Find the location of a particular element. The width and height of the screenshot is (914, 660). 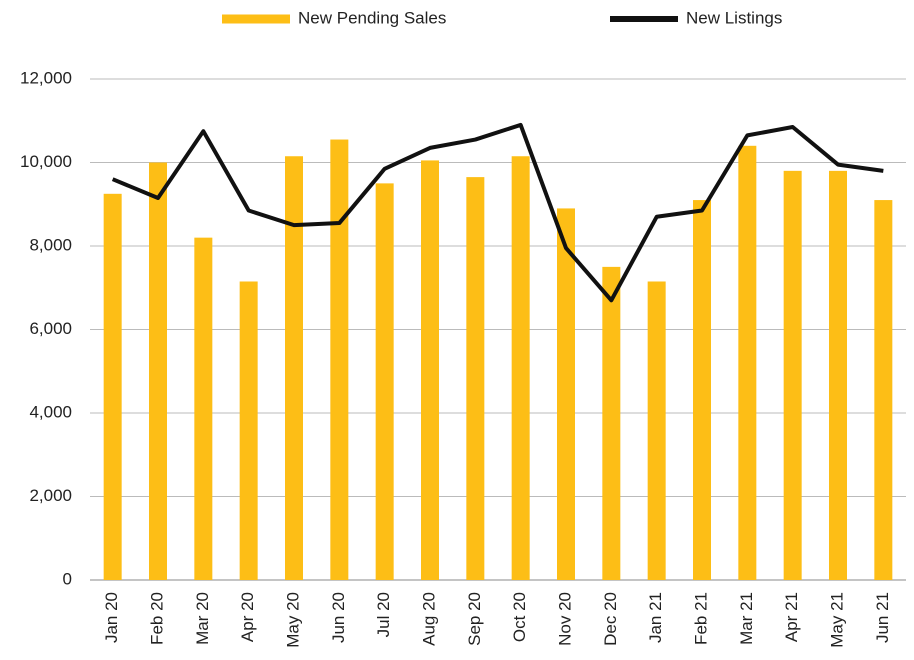

x-tick-label: Jan 21 is located at coordinates (655, 617).